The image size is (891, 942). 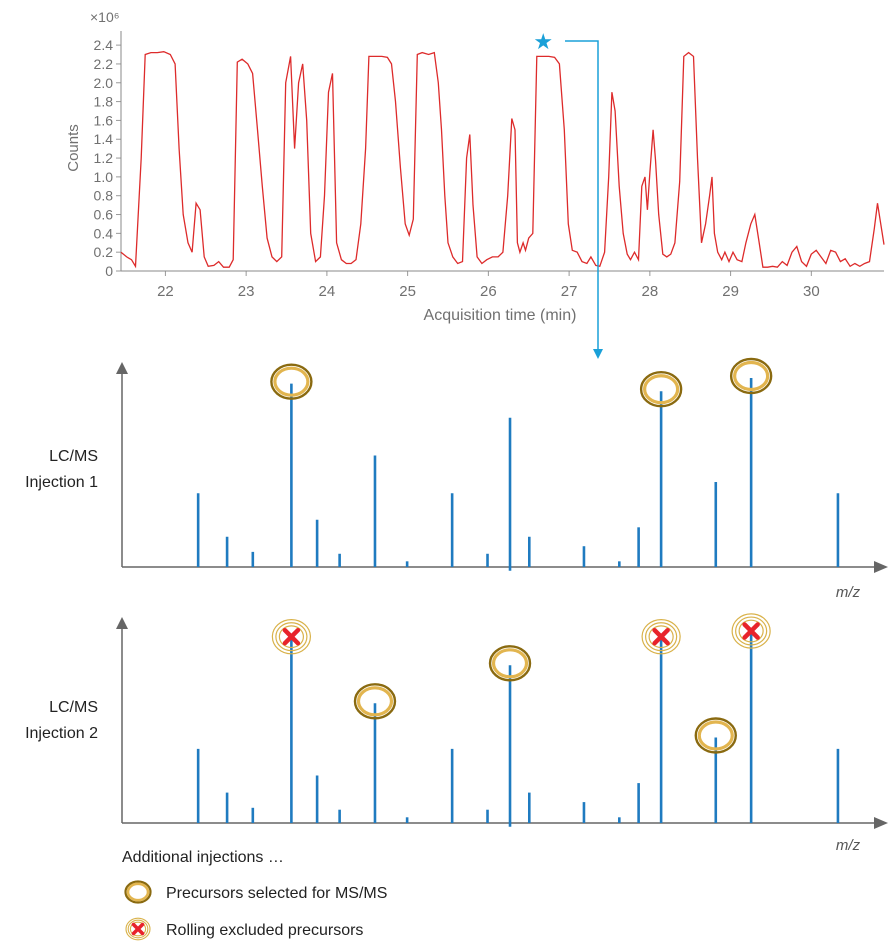 What do you see at coordinates (104, 252) in the screenshot?
I see `y-tick-label: 0.2` at bounding box center [104, 252].